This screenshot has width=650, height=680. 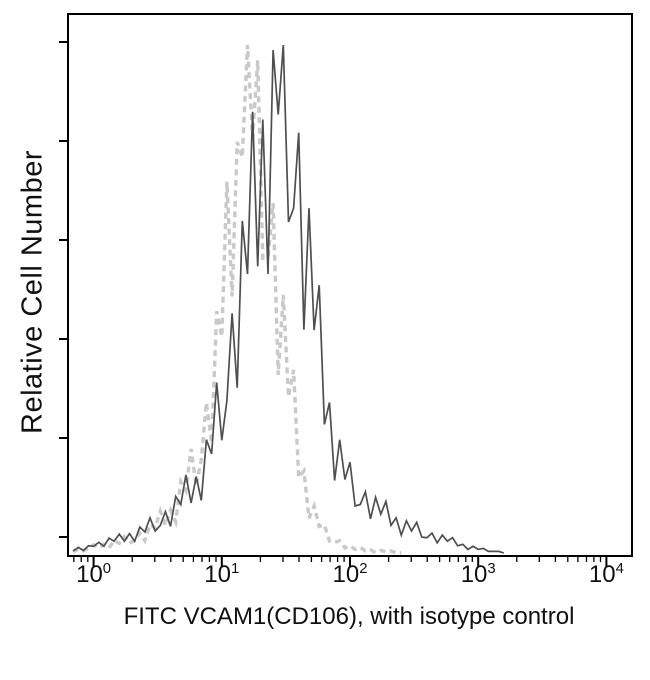 I want to click on x-tick-label-10e0: 10⁰, so click(x=93, y=575).